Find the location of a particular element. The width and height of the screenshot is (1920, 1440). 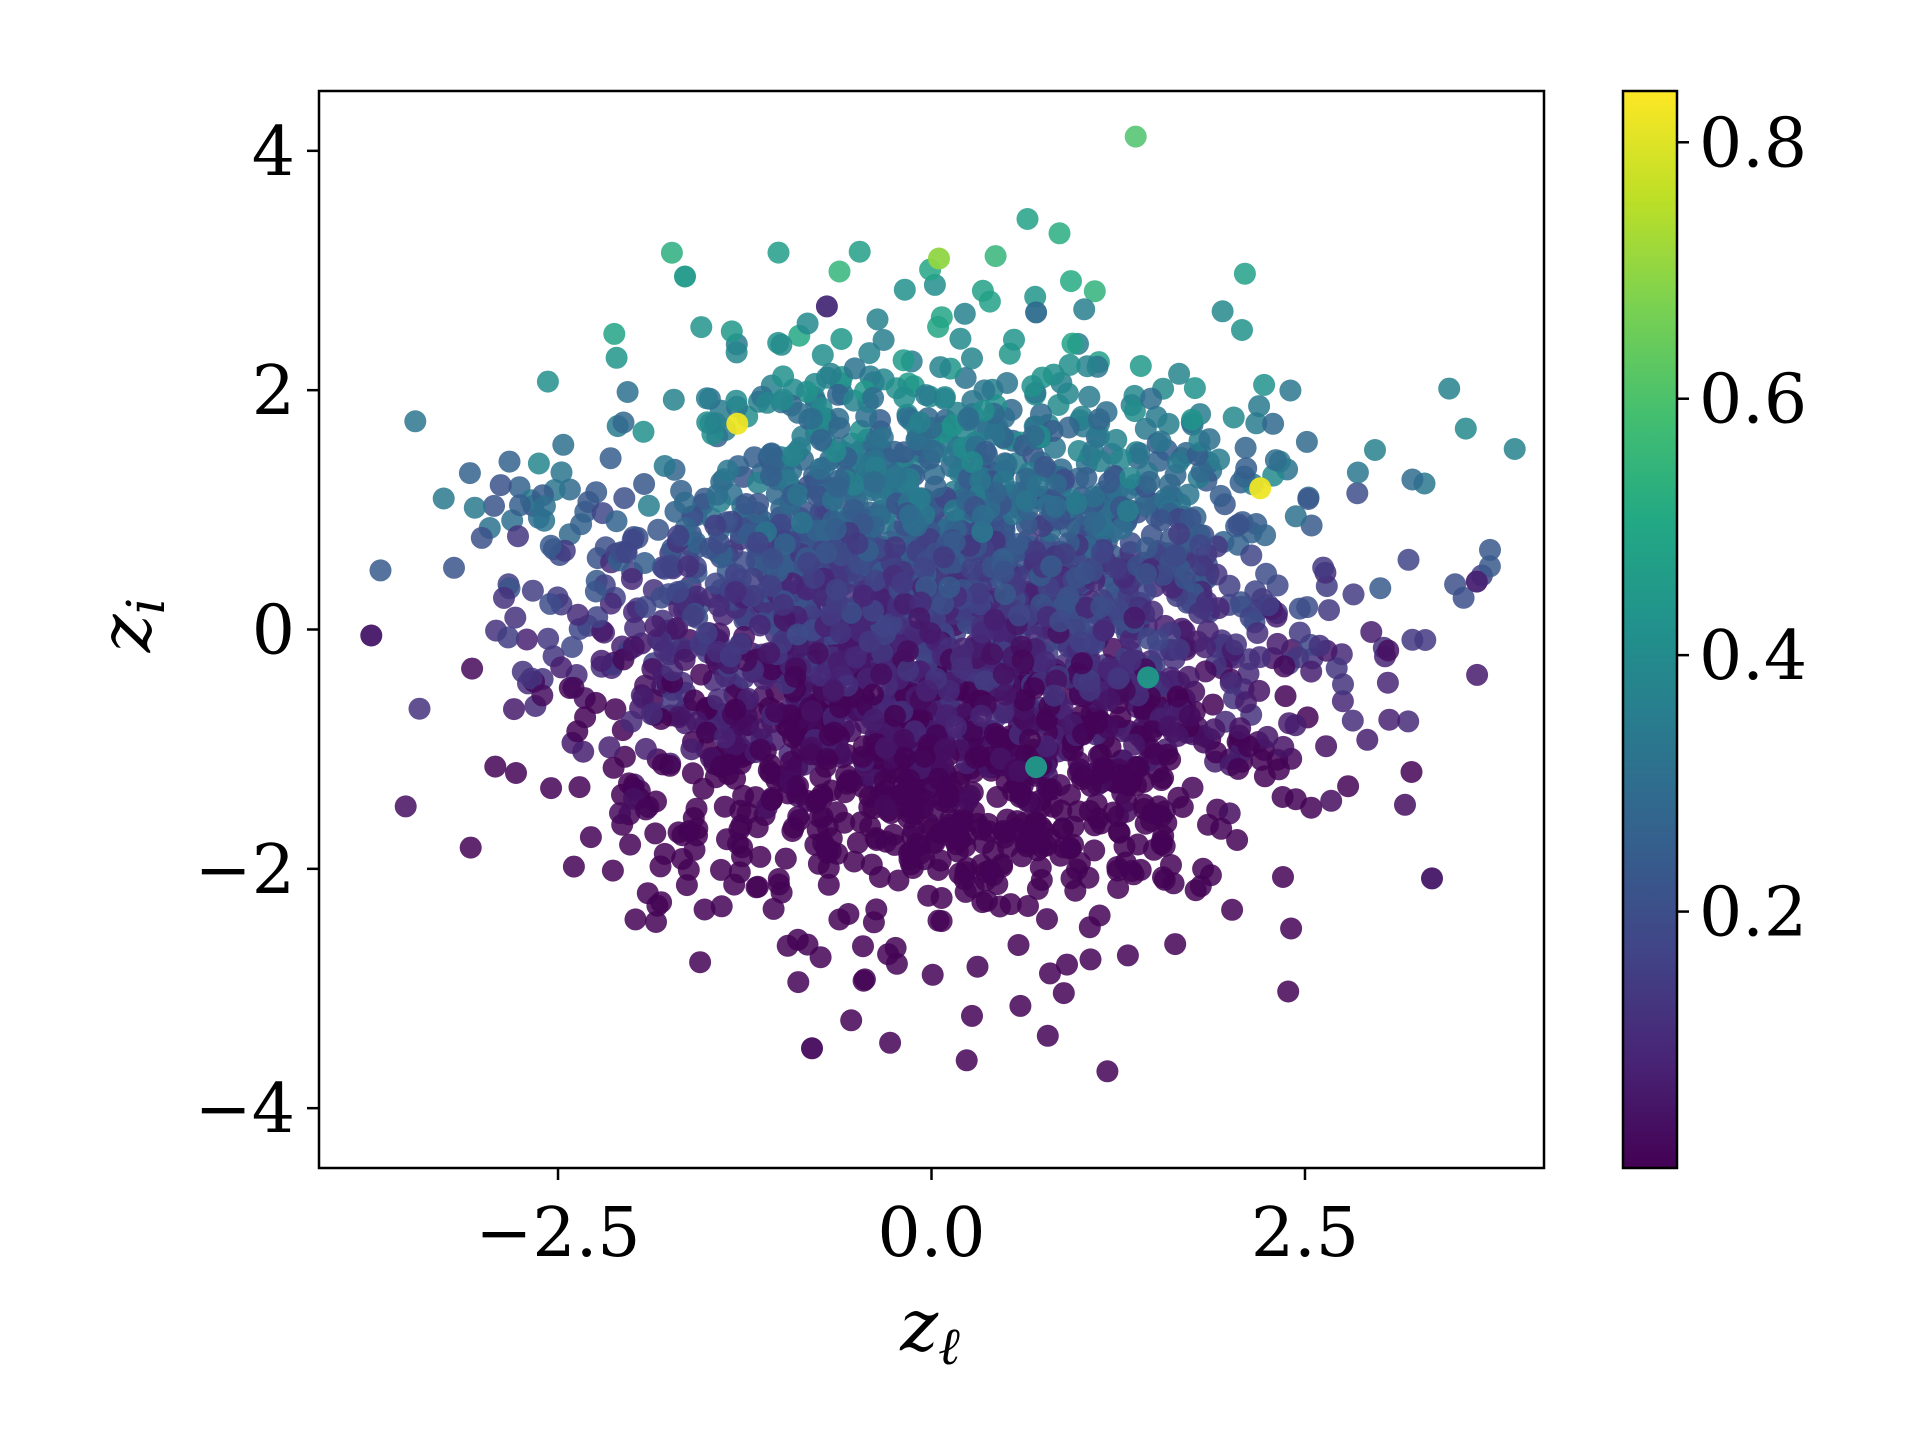

x-axis-ticks: −2.5 0.0 2.5 is located at coordinates (917, 1220).